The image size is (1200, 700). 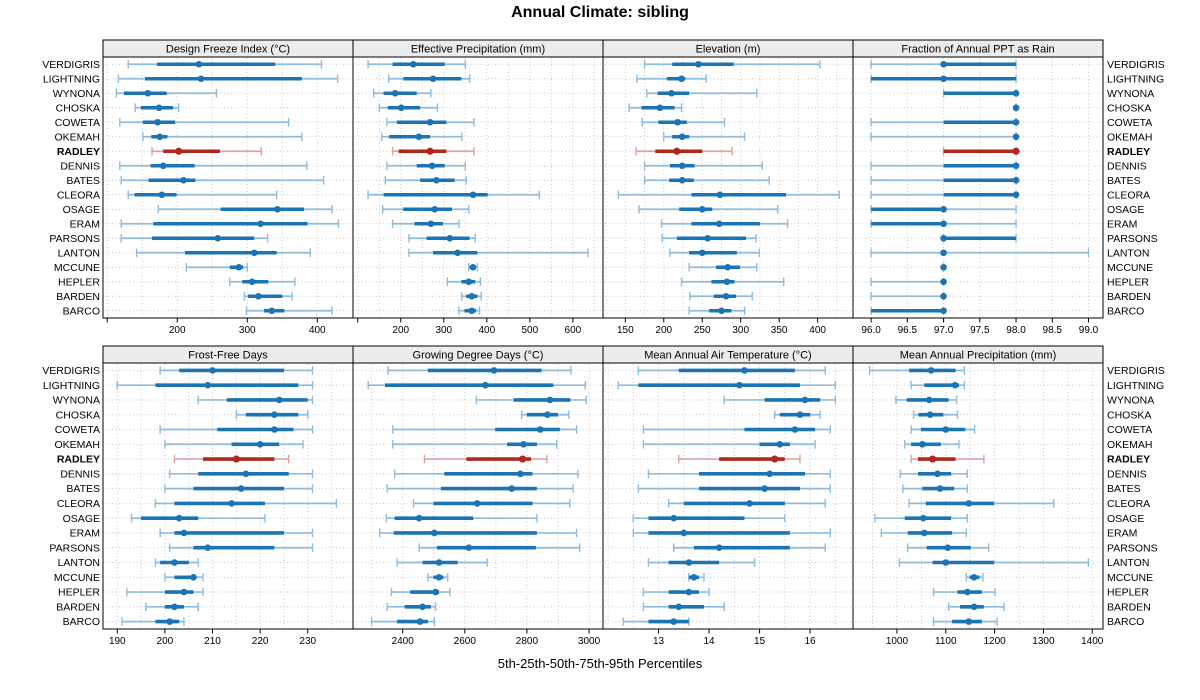 What do you see at coordinates (76, 401) in the screenshot?
I see `station-label-left: WYNONA` at bounding box center [76, 401].